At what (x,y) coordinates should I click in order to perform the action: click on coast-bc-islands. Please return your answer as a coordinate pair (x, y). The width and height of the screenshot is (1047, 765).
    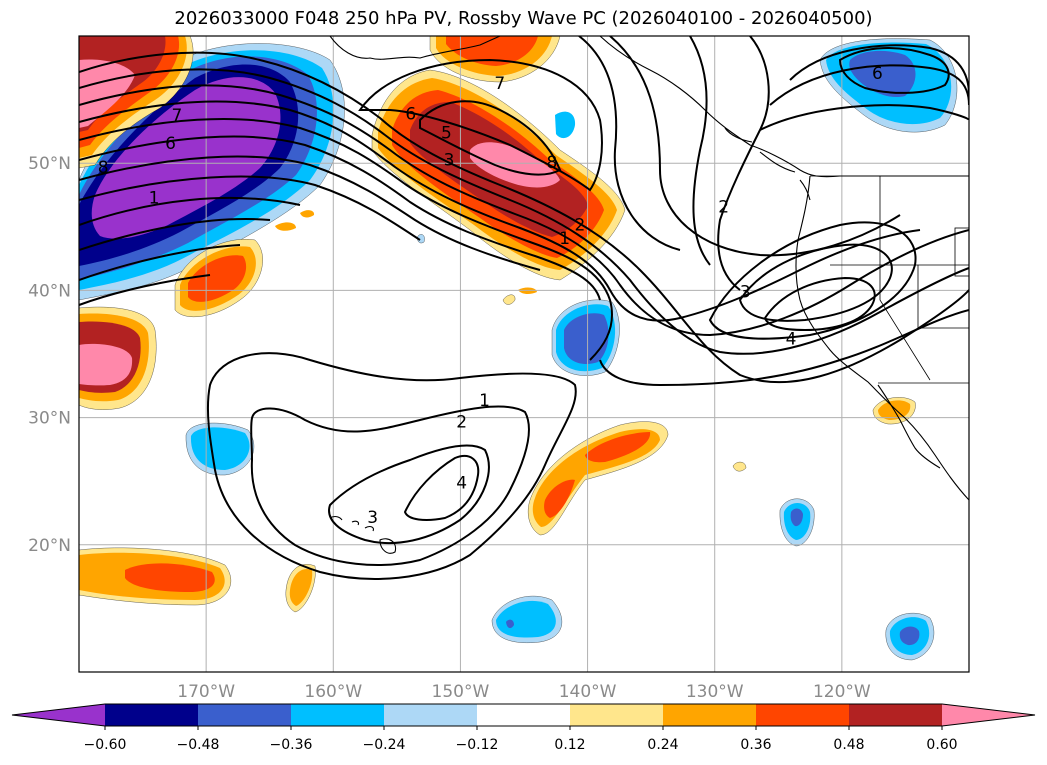
    Looking at the image, I should click on (767, 164).